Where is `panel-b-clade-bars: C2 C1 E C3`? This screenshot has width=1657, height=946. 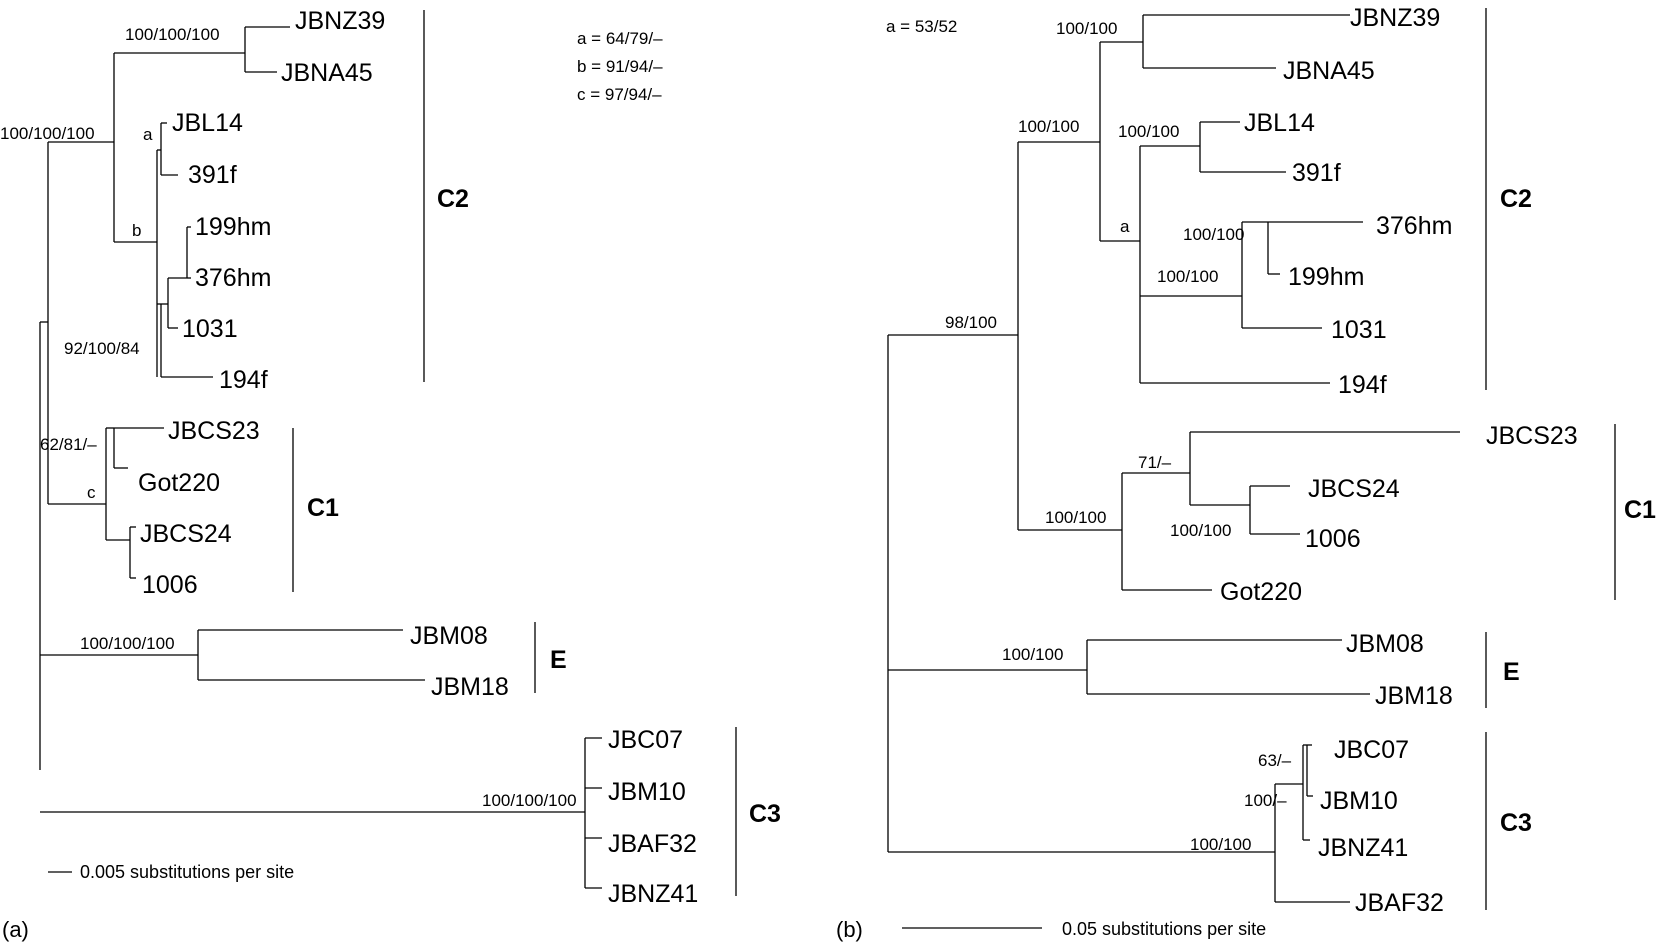 panel-b-clade-bars: C2 C1 E C3 is located at coordinates (1570, 459).